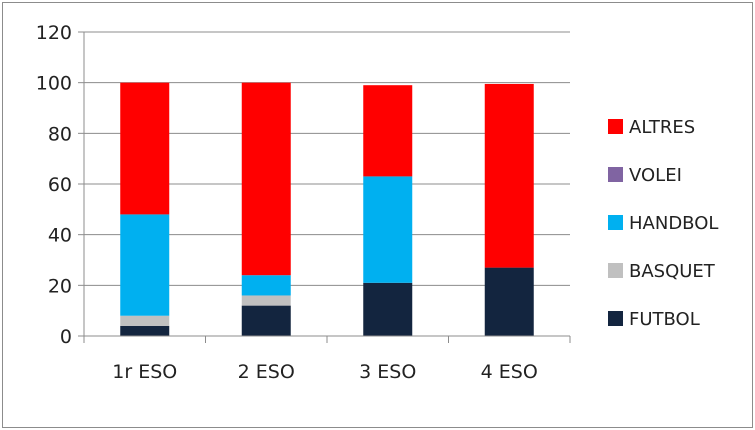  What do you see at coordinates (655, 175) in the screenshot?
I see `legend-label-volei: VOLEI` at bounding box center [655, 175].